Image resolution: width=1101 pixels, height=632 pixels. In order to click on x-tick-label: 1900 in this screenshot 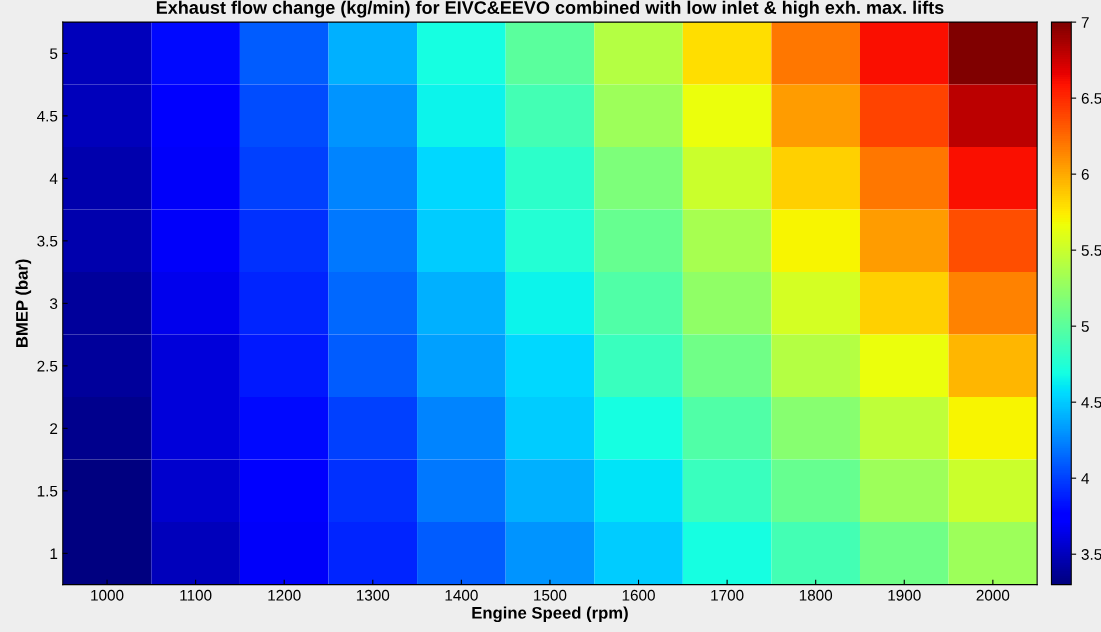, I will do `click(904, 595)`.